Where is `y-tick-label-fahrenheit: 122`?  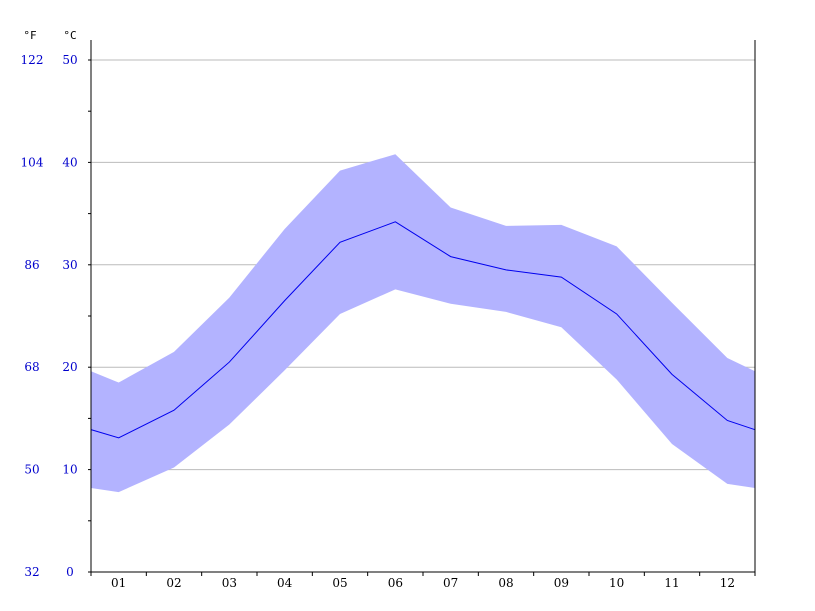 y-tick-label-fahrenheit: 122 is located at coordinates (32, 60).